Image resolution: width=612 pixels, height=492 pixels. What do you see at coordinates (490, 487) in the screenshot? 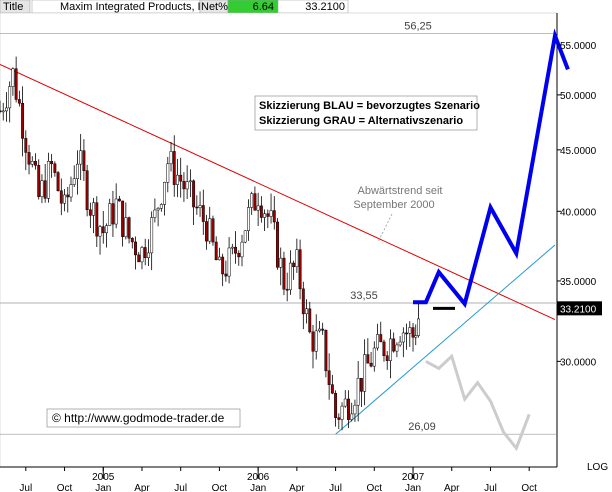
I see `x-tick-label-12: Jul` at bounding box center [490, 487].